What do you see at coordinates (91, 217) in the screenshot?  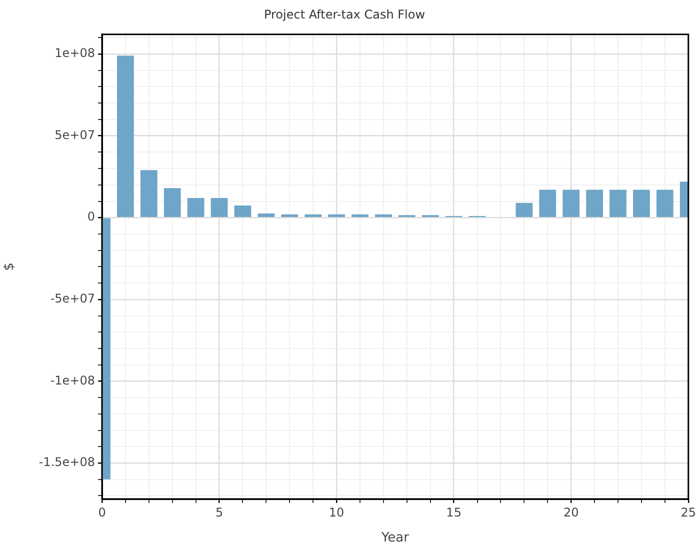 I see `y-tick-label: 0` at bounding box center [91, 217].